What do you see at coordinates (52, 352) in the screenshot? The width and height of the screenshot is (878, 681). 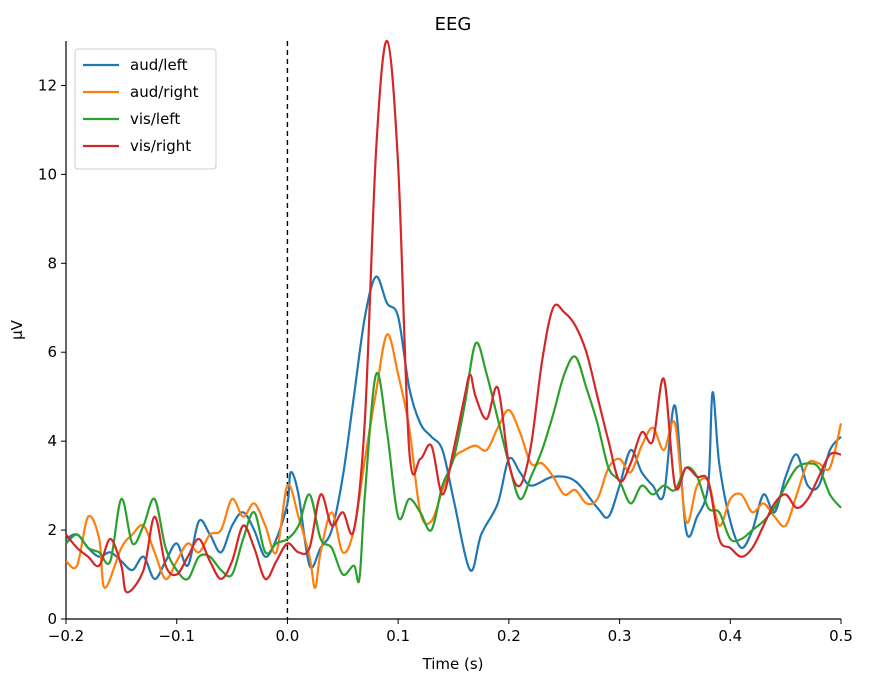 I see `y-tick-label: 6` at bounding box center [52, 352].